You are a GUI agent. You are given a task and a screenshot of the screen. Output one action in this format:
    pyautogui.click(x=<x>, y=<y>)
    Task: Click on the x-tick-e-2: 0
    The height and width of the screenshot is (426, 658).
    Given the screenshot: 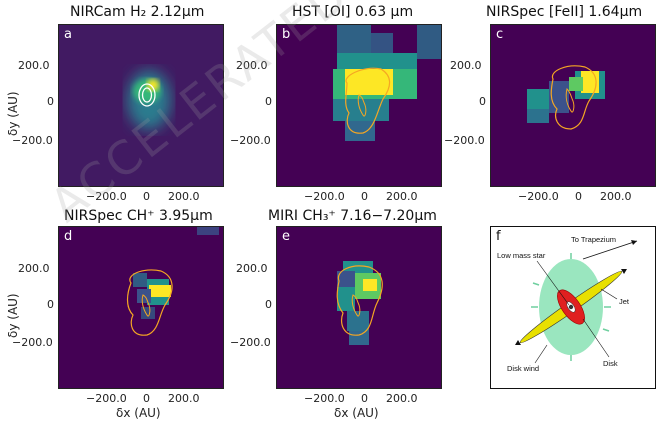 What is the action you would take?
    pyautogui.click(x=364, y=398)
    